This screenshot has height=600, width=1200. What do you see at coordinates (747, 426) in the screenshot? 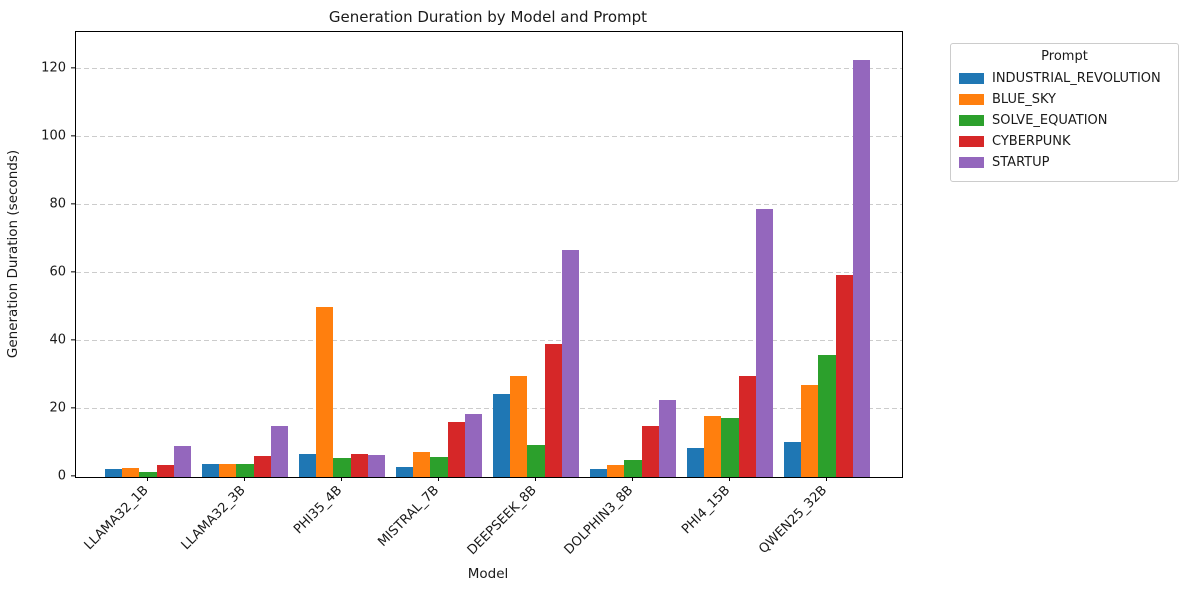
I see `bar-CYBERPUNK-PHI4_15B` at bounding box center [747, 426].